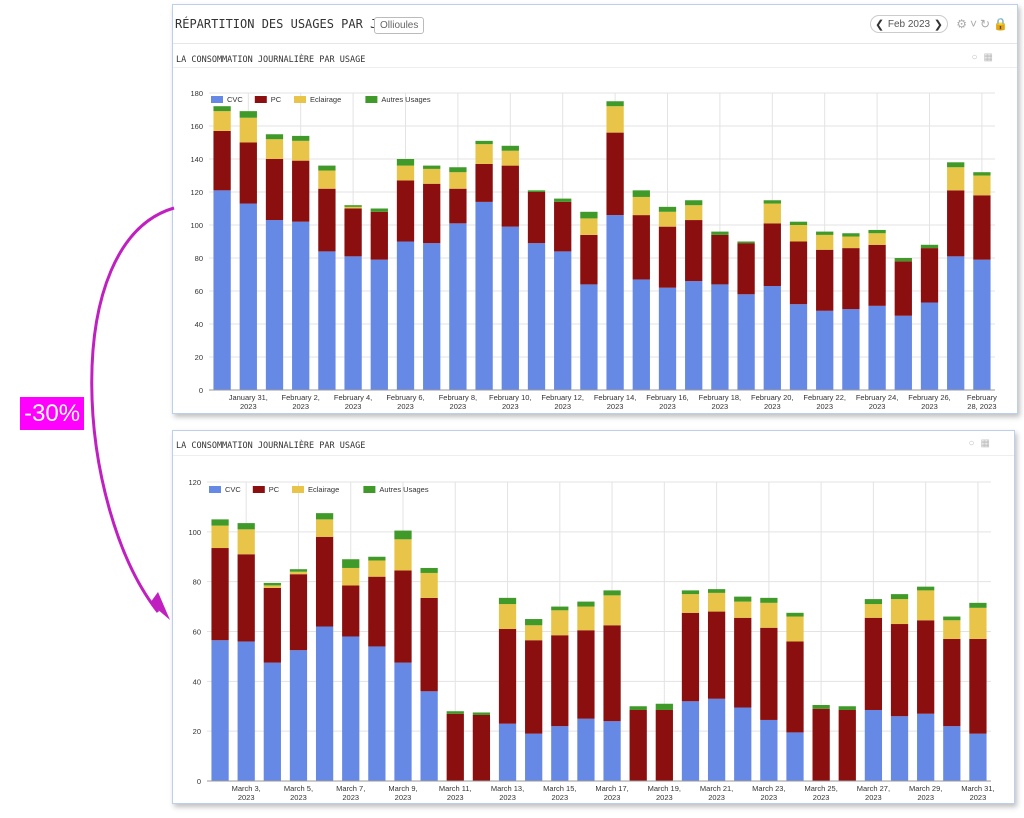 This screenshot has height=818, width=1024. I want to click on x-tick-label: February 18, 2023, so click(720, 402).